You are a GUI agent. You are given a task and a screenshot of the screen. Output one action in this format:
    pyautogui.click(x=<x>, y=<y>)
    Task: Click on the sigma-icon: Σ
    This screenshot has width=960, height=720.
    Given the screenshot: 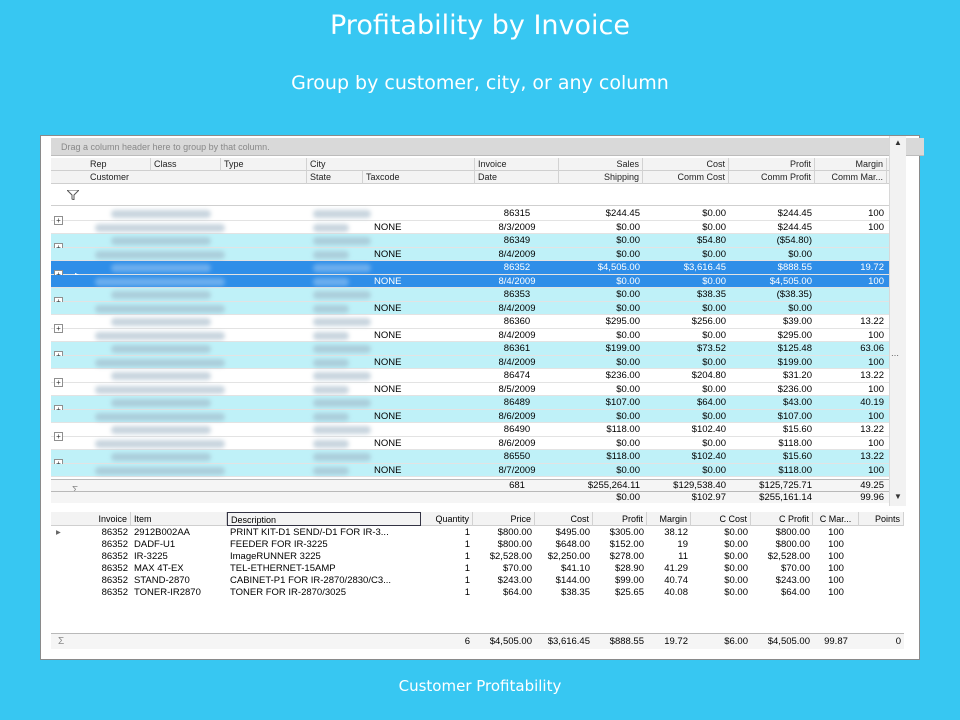 What is the action you would take?
    pyautogui.click(x=76, y=491)
    